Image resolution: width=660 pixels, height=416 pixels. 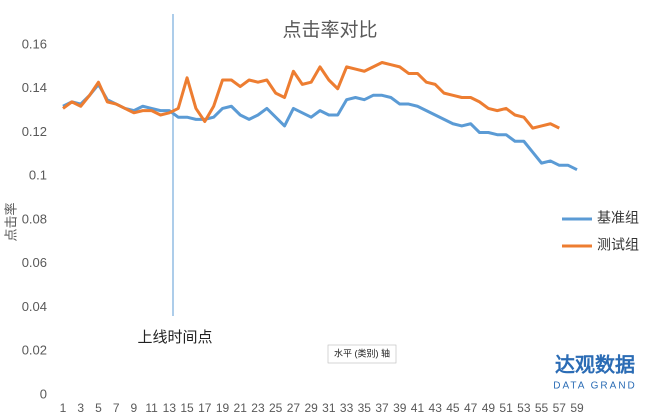 What do you see at coordinates (365, 408) in the screenshot?
I see `x-tick-label: 35` at bounding box center [365, 408].